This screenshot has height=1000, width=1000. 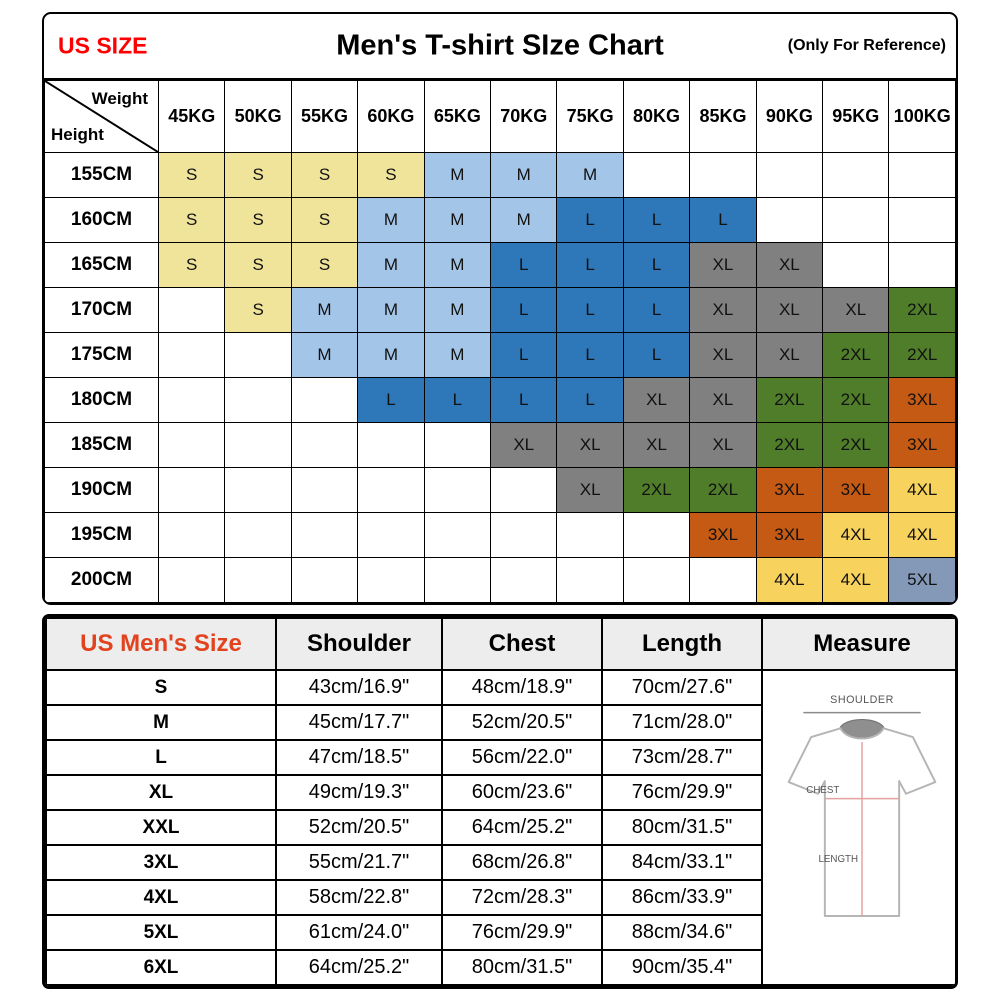 I want to click on length-diagram-label: LENGTH, so click(x=838, y=859).